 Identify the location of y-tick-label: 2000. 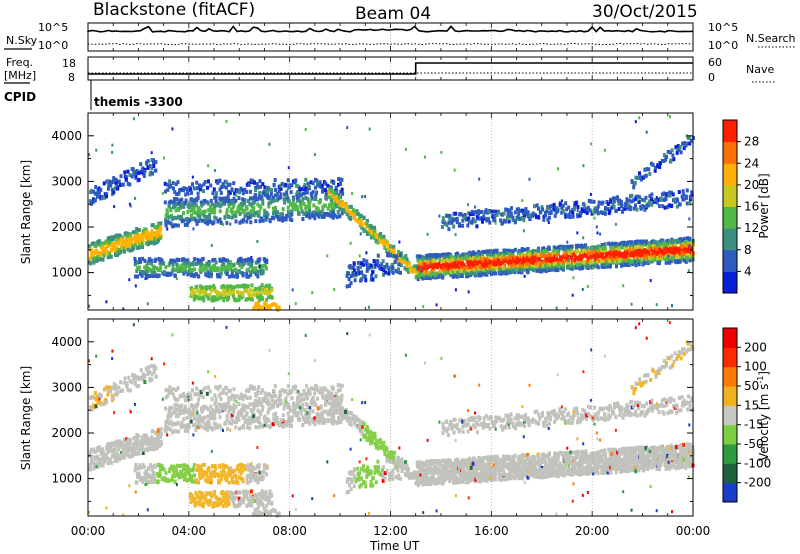
(66, 227).